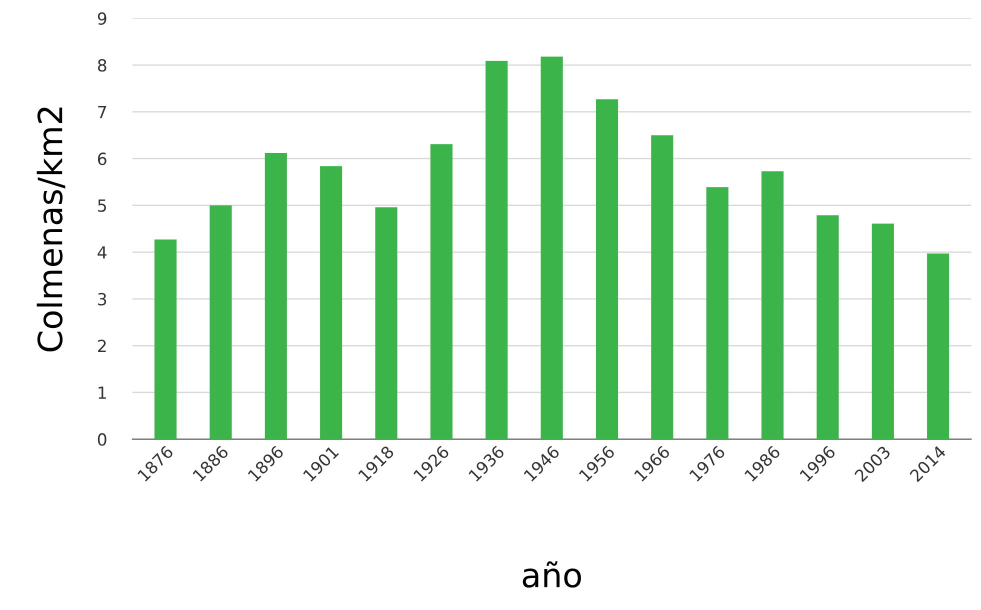 This screenshot has width=981, height=610. What do you see at coordinates (102, 252) in the screenshot?
I see `y-tick-label: 4` at bounding box center [102, 252].